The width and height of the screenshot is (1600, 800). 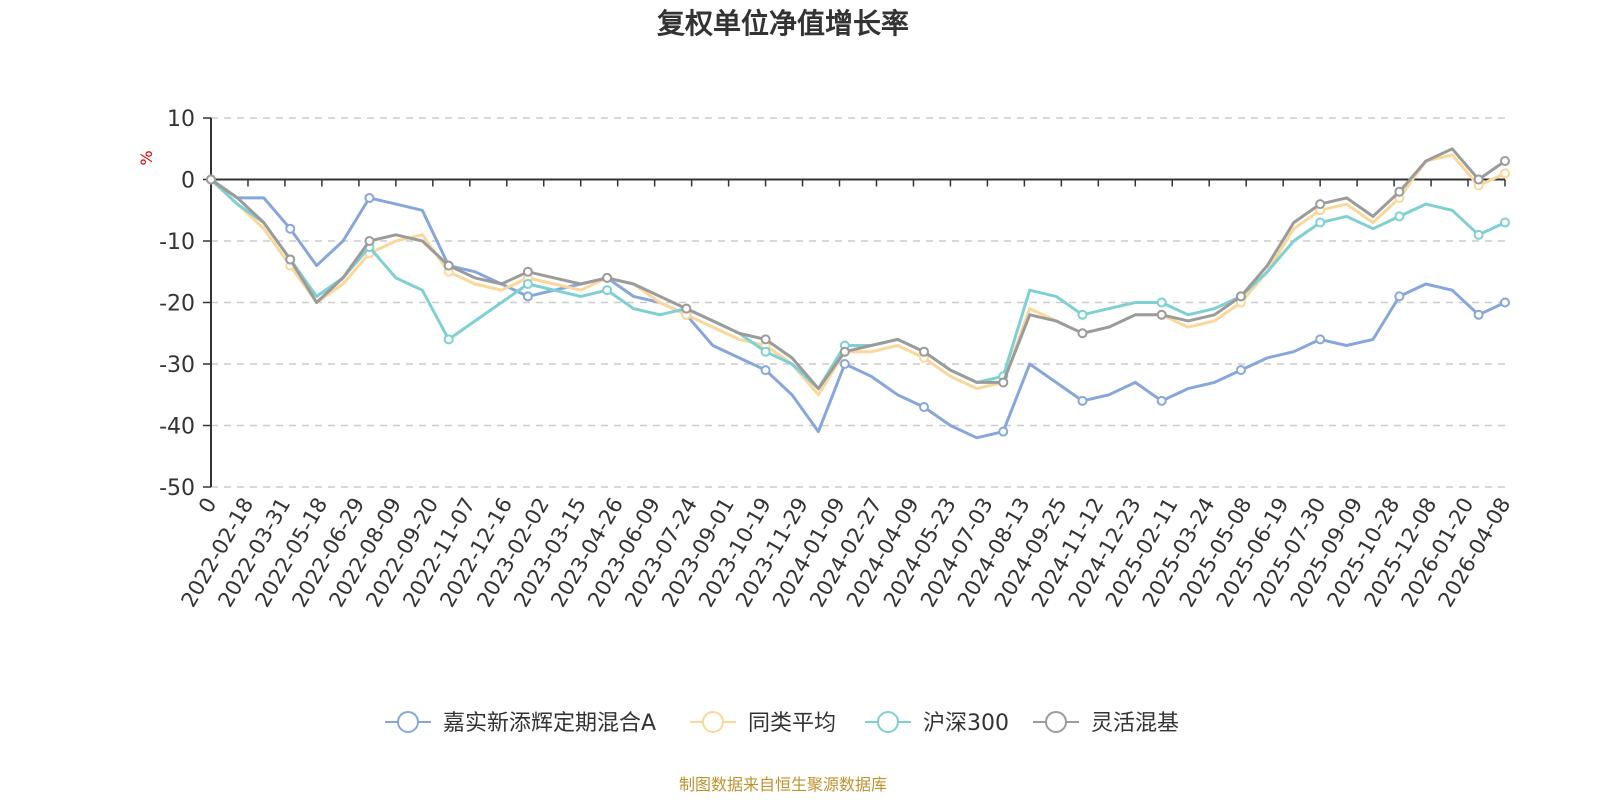 I want to click on y-tick-label: -10, so click(x=177, y=242).